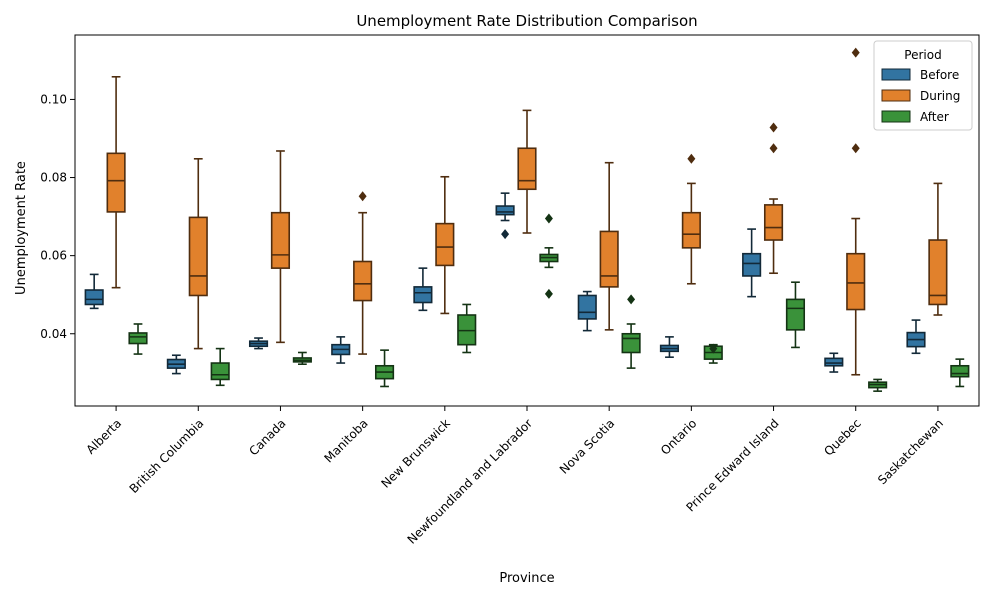 This screenshot has height=604, width=1000. What do you see at coordinates (587, 446) in the screenshot?
I see `x-tick-label: Nova Scotia` at bounding box center [587, 446].